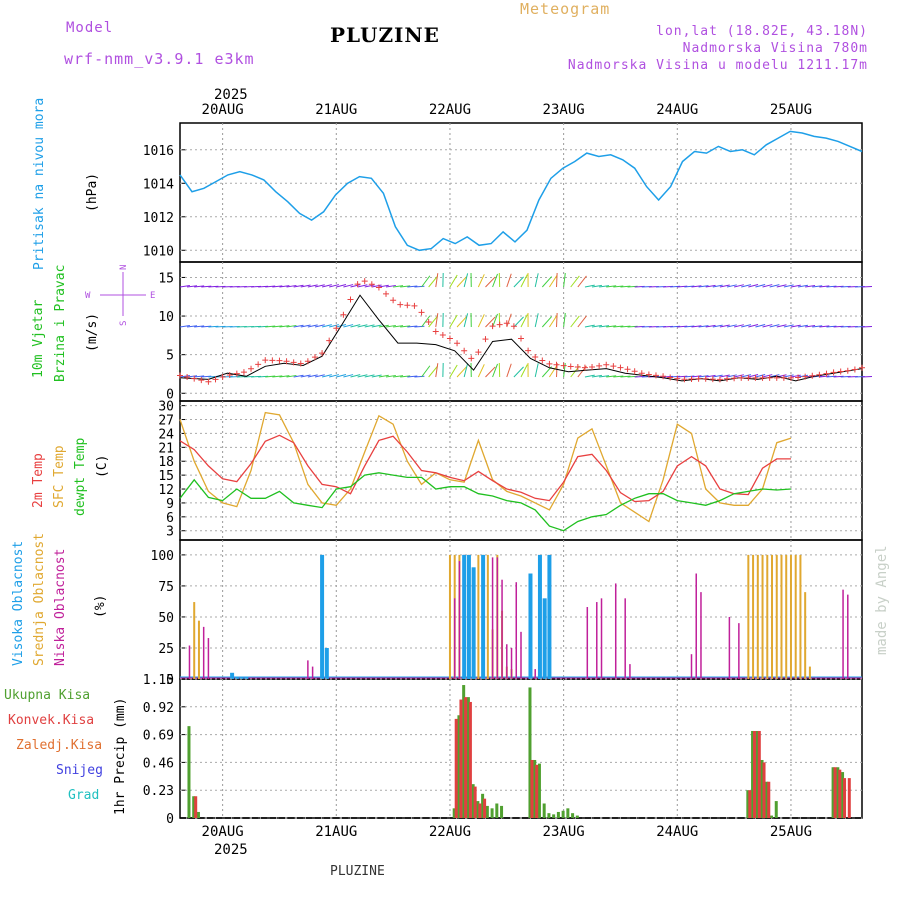  I want to click on tick-label: 18, so click(166, 462).